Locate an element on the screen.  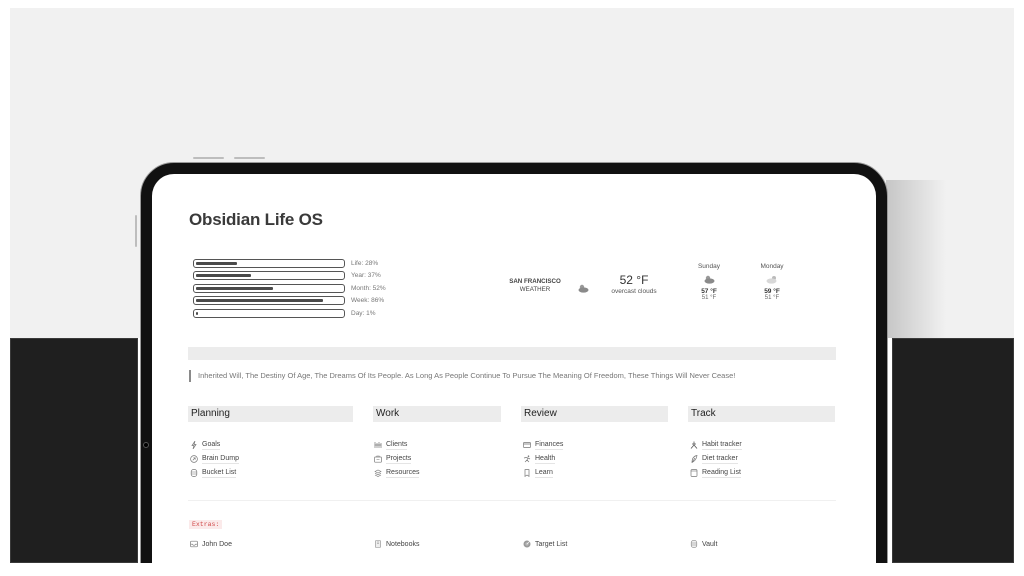
forecast-day-name: Monday is located at coordinates (772, 266).